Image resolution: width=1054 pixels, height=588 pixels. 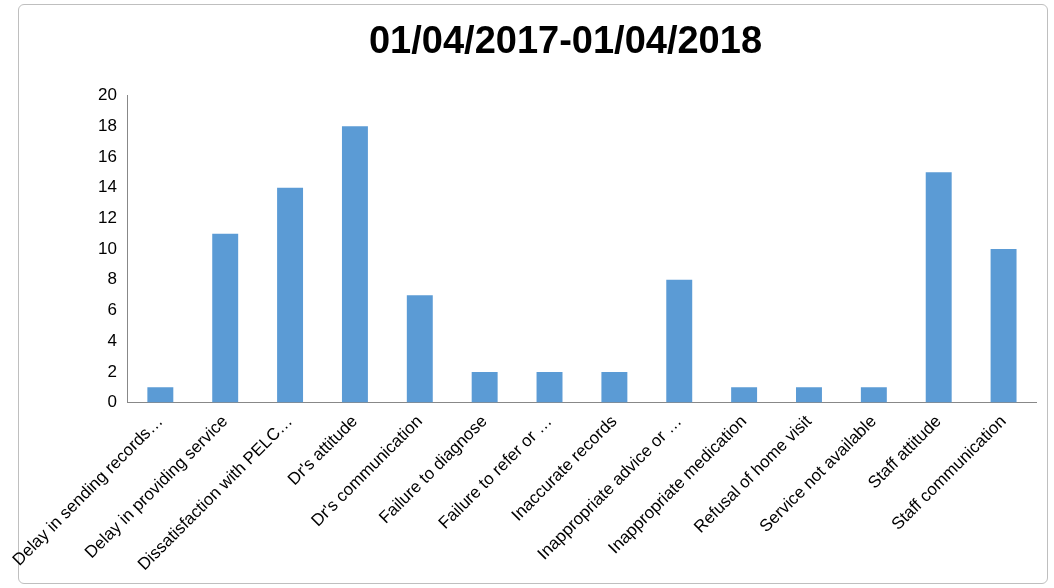 What do you see at coordinates (112, 310) in the screenshot?
I see `y-tick-label: 6` at bounding box center [112, 310].